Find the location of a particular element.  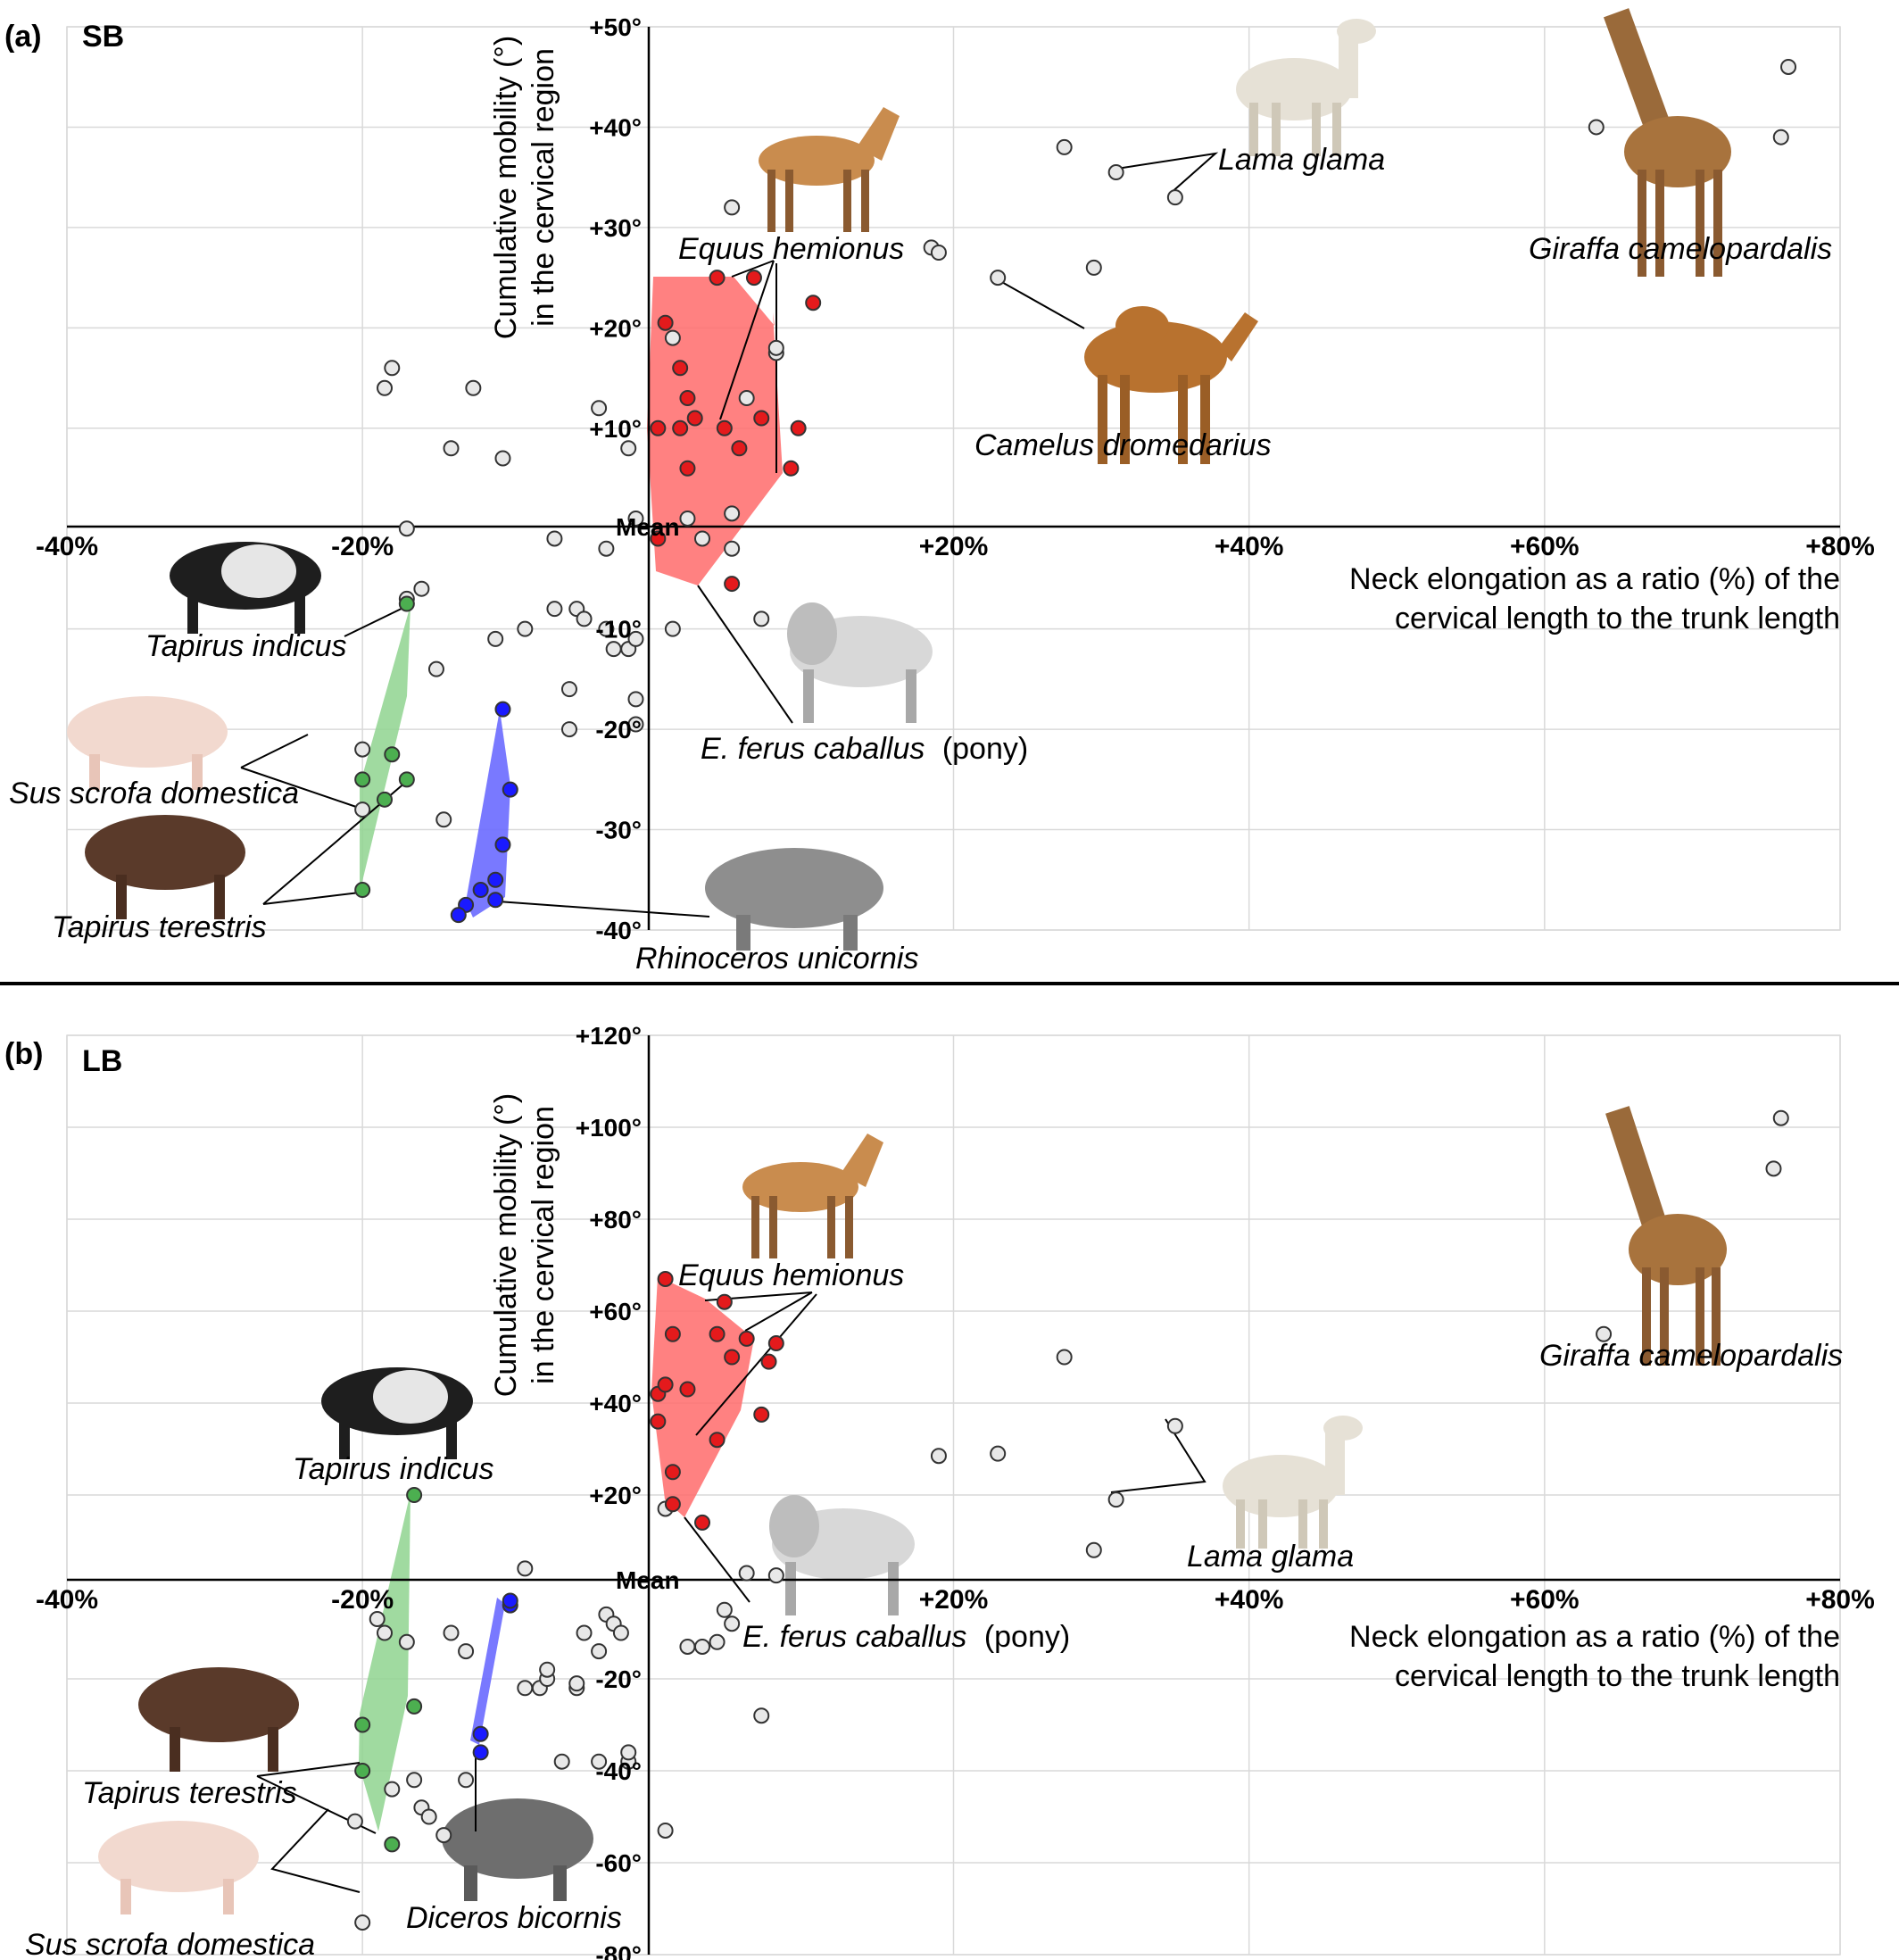

y-tick-label: -60° is located at coordinates (618, 1863).